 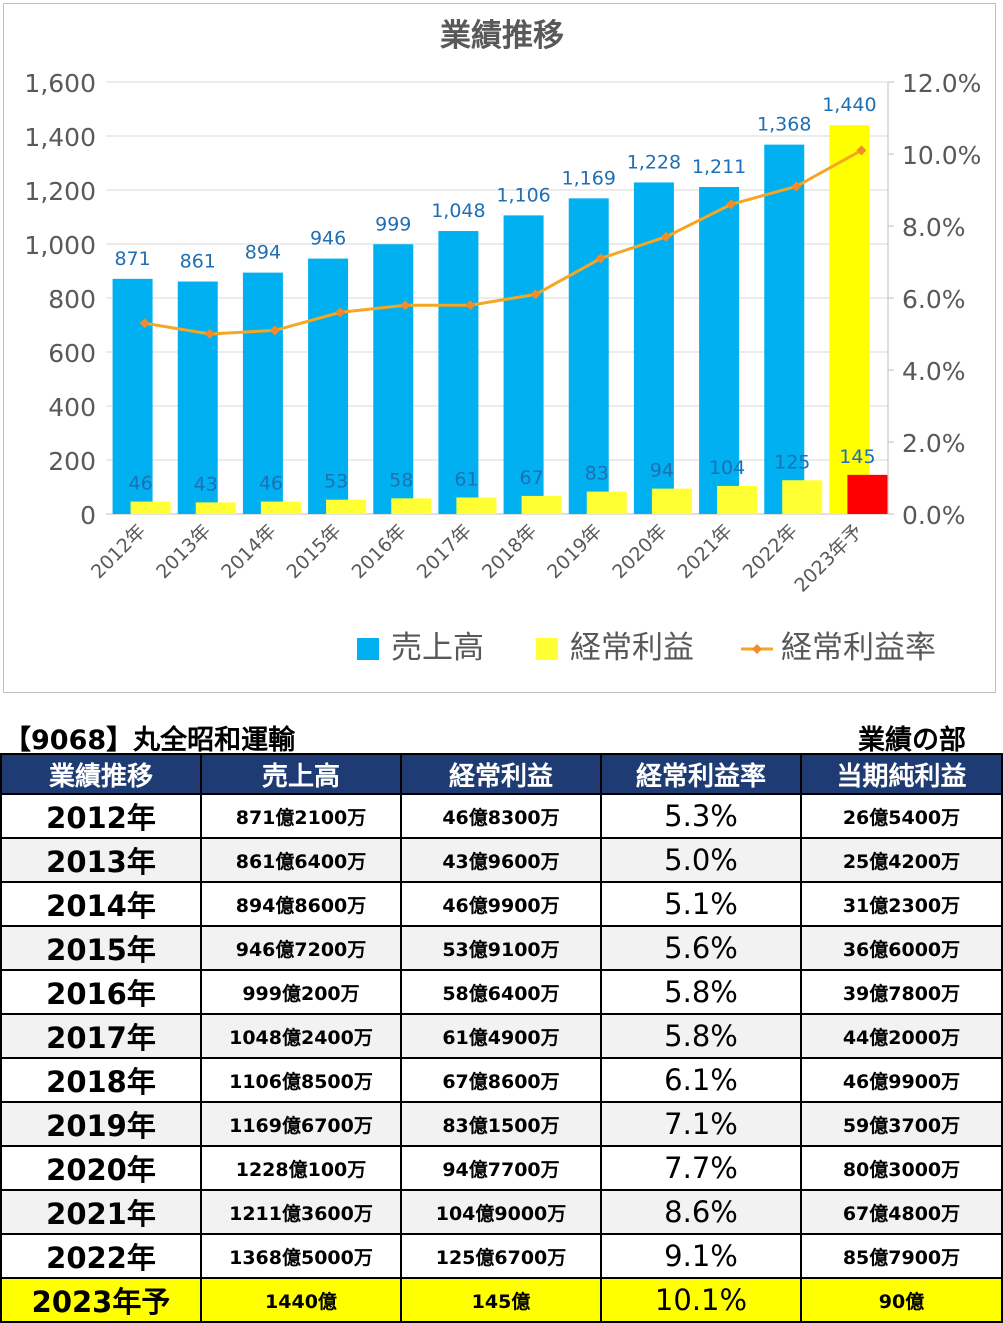 I want to click on company-name: 【9068】丸全昭和運輸, so click(x=150, y=740).